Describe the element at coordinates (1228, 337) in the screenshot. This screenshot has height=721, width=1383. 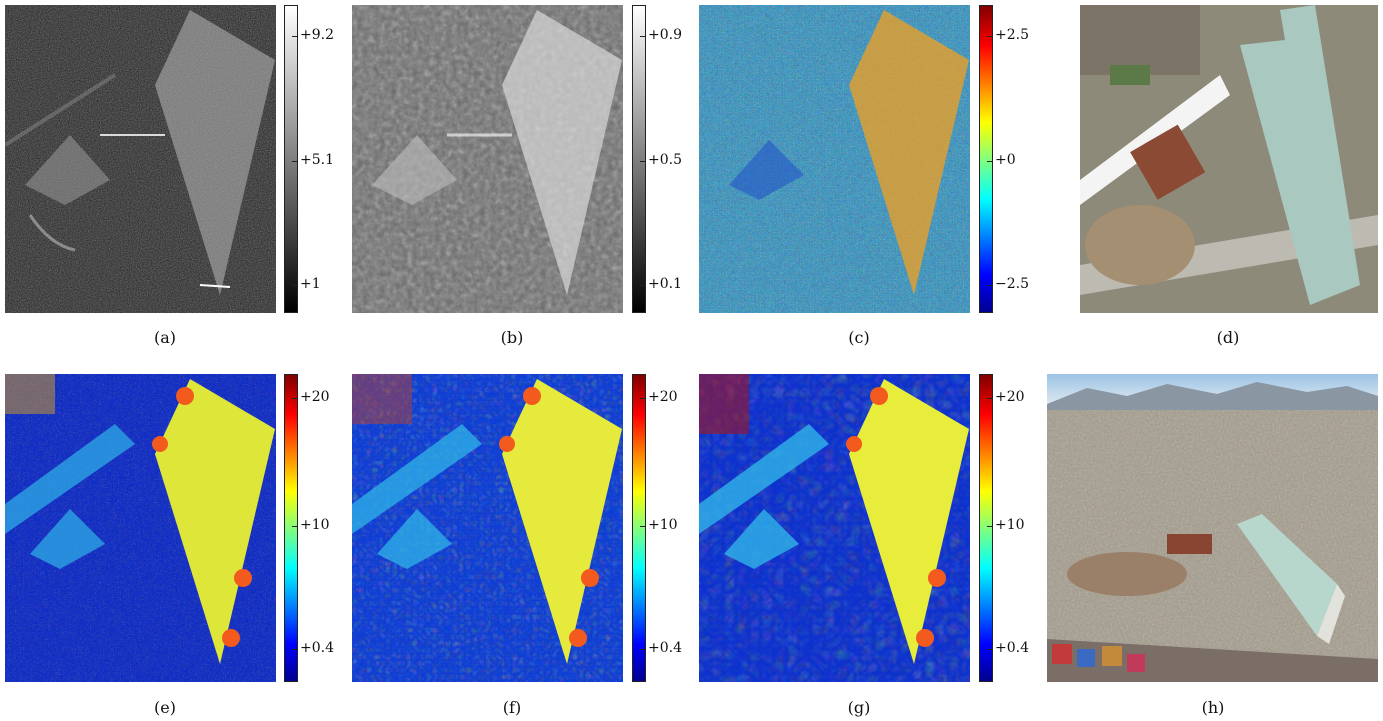
I see `caption-d: (d)` at that location.